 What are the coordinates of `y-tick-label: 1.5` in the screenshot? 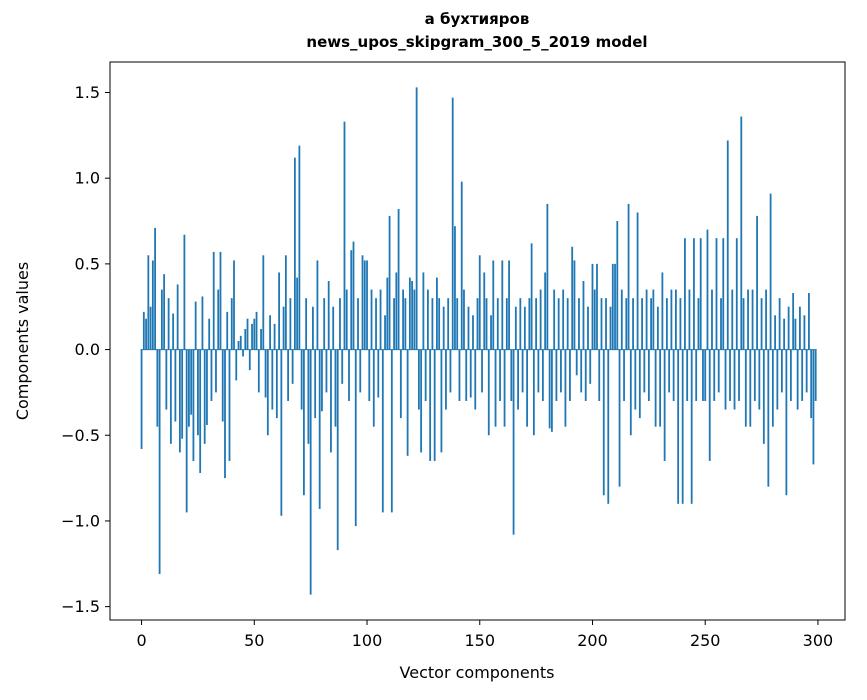 It's located at (87, 92).